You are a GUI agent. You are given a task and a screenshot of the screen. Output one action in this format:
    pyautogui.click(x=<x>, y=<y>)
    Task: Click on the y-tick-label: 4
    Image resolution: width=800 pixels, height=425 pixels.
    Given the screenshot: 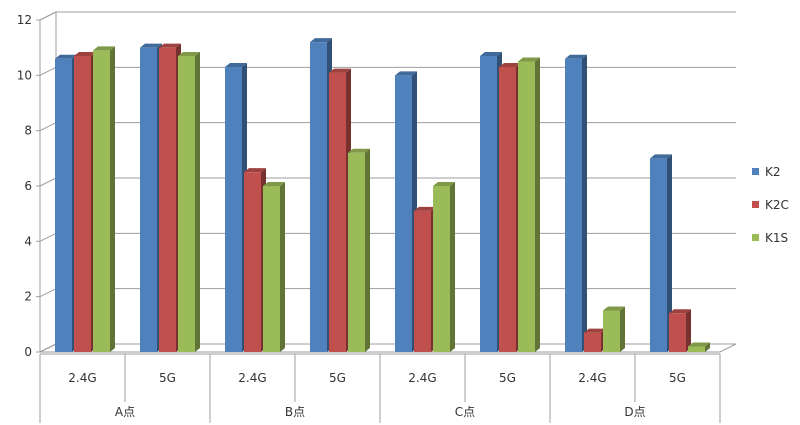 What is the action you would take?
    pyautogui.click(x=28, y=241)
    